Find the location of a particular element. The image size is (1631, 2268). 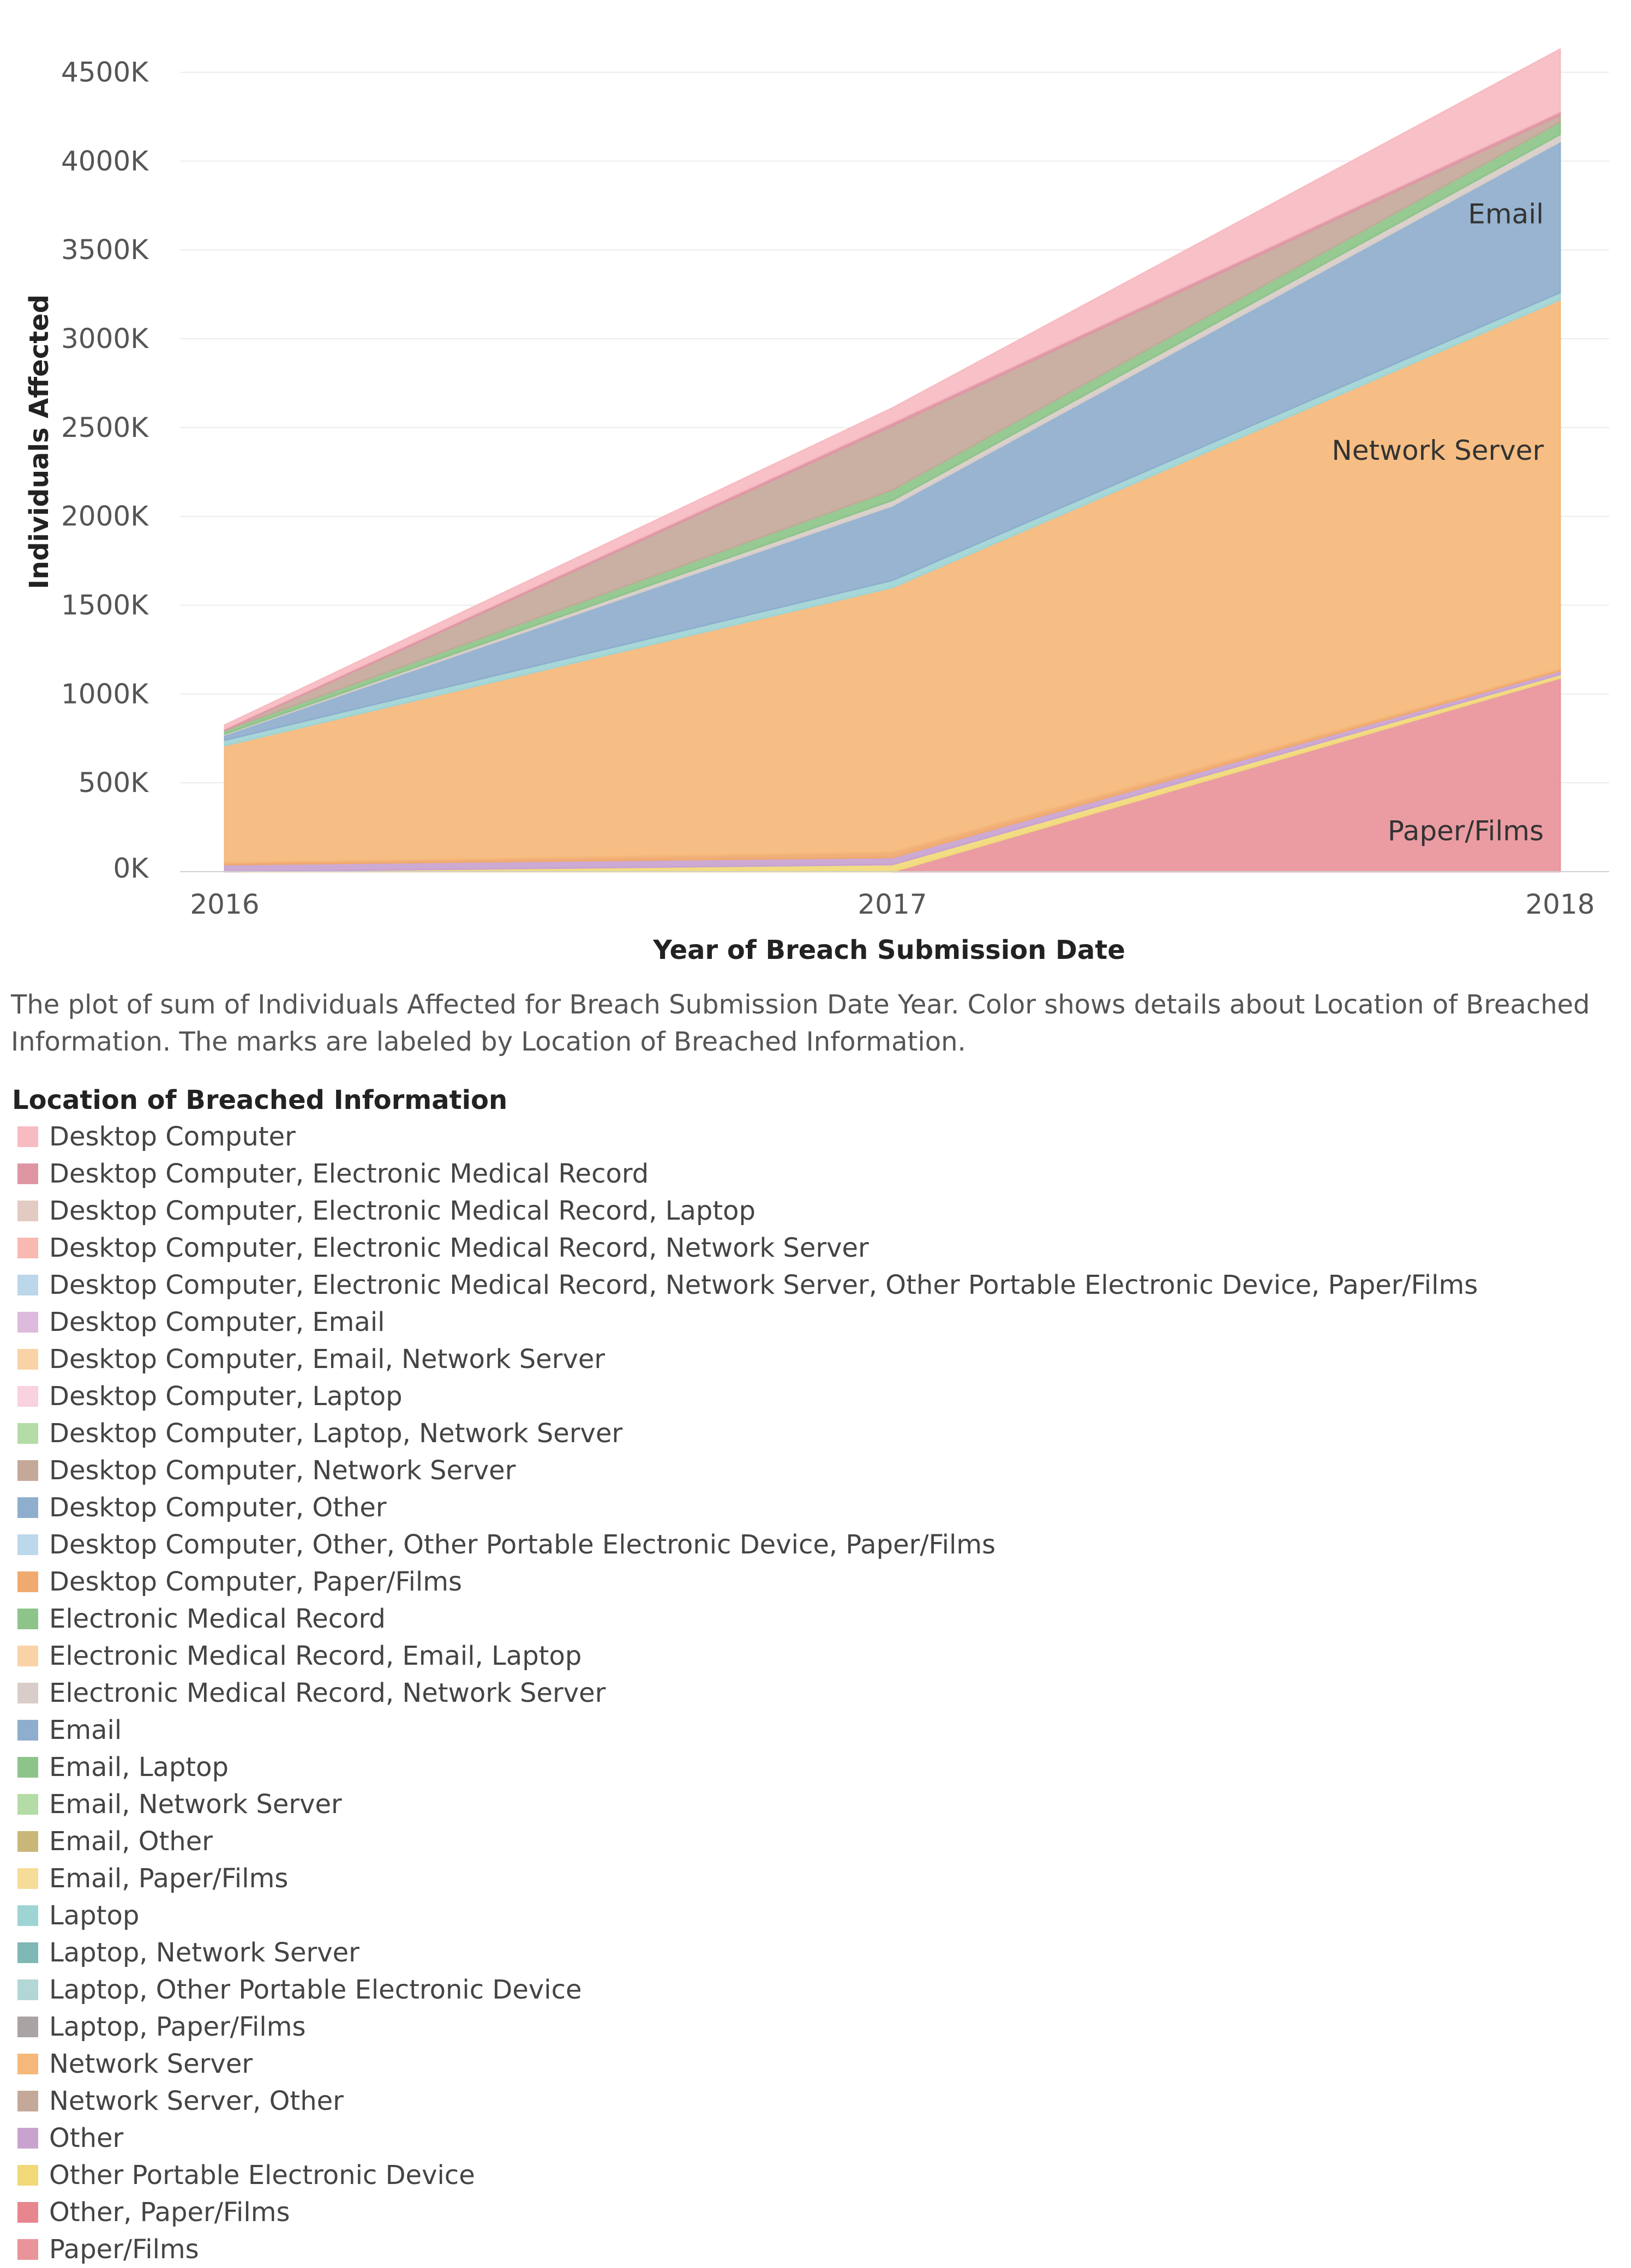

legend-item: Desktop Computer is located at coordinates (803, 1136).